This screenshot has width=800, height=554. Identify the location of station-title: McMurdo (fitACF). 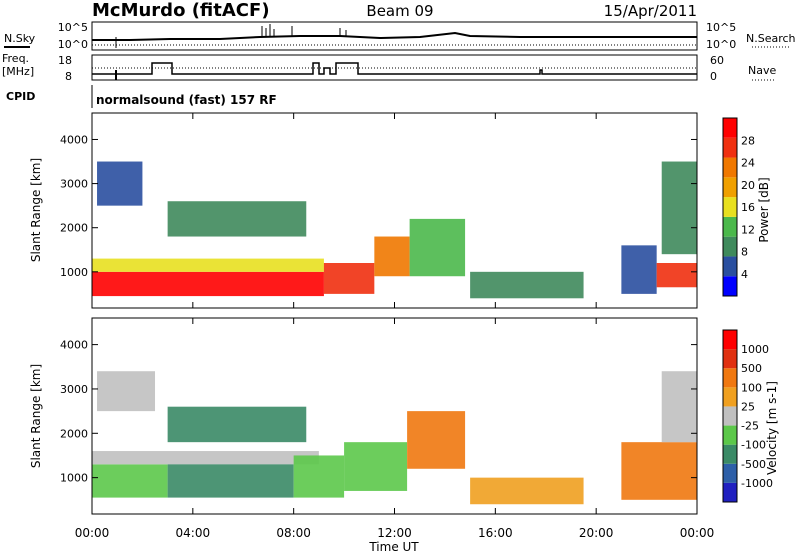
(181, 10).